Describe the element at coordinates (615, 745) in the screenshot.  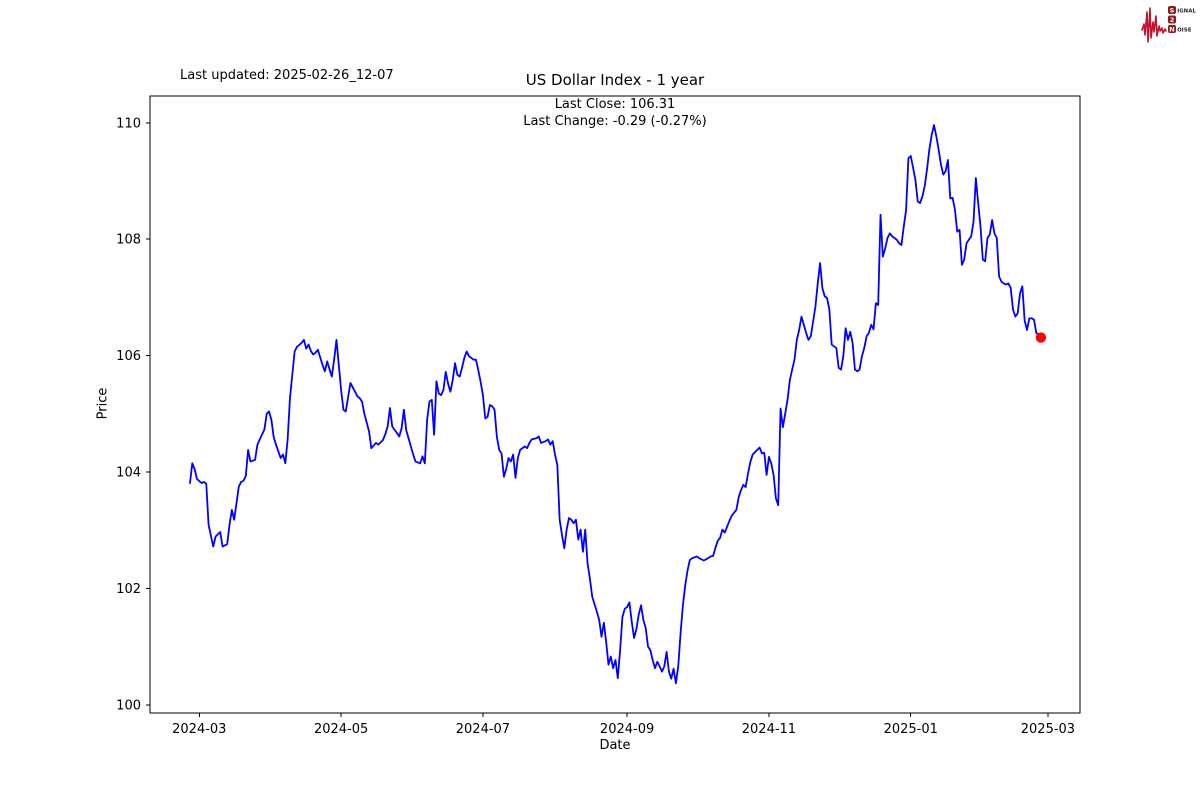
I see `x-axis-label: Date` at that location.